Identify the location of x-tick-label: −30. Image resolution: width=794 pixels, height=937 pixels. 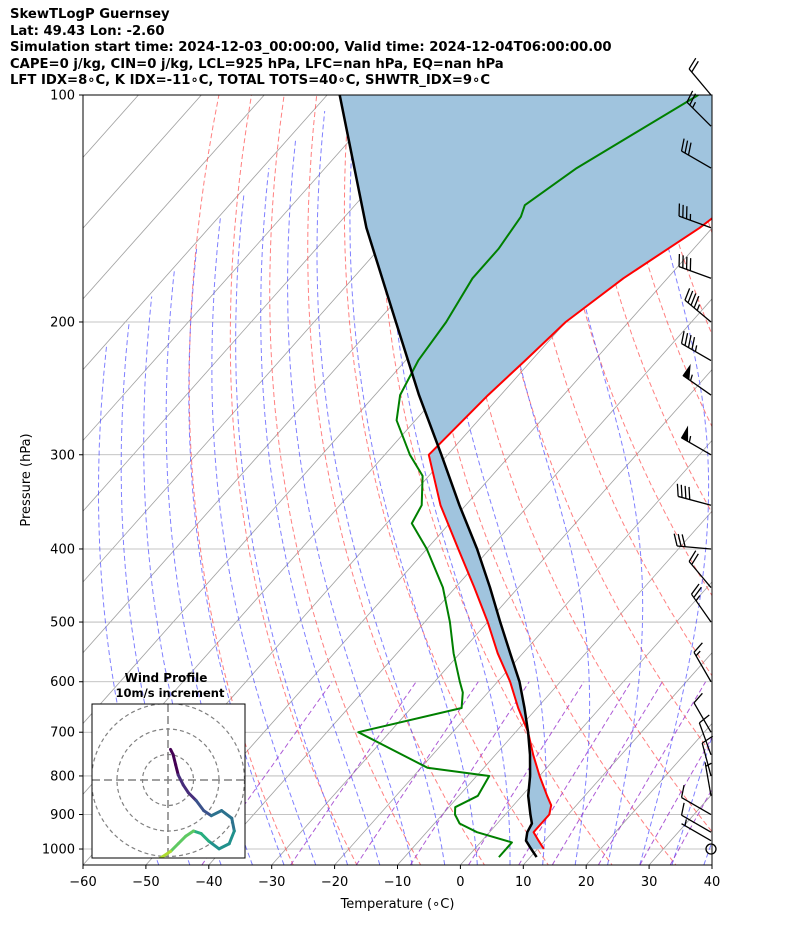
(271, 882).